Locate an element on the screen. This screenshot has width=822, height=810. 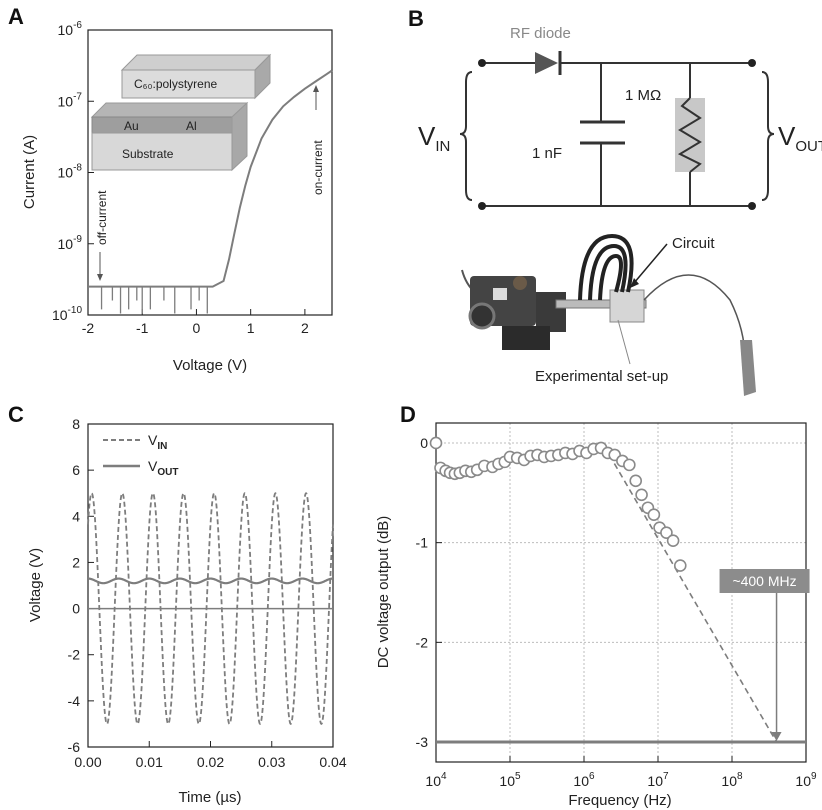
legend-vin-text: VIN is located at coordinates (157, 442).